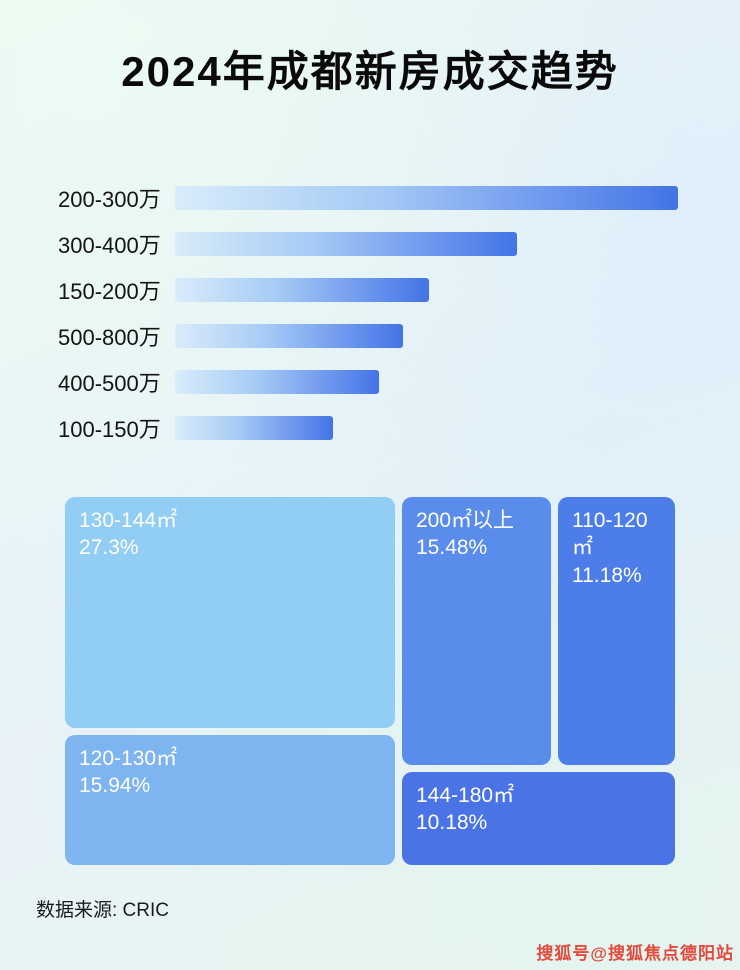  Describe the element at coordinates (115, 786) in the screenshot. I see `treemap-block-value: 15.94%` at that location.